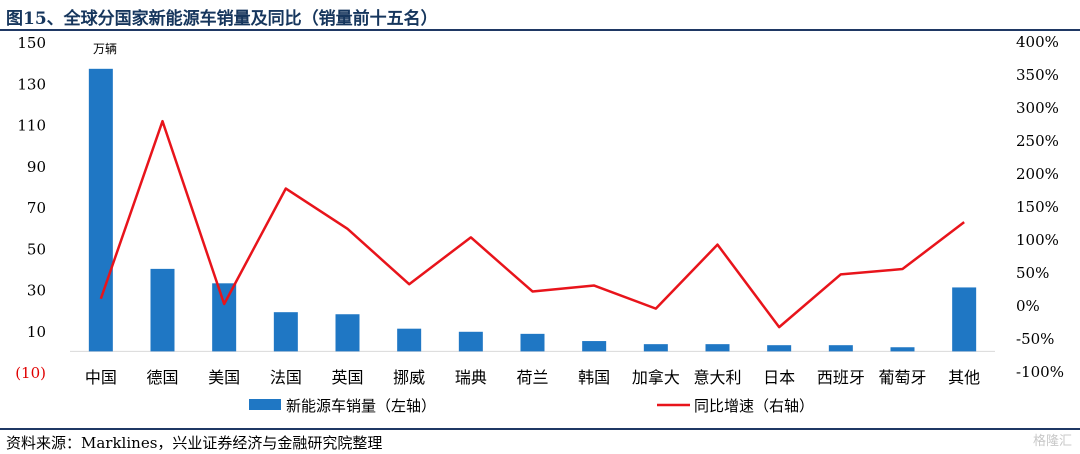 The image size is (1080, 454). I want to click on right-tick-label: 250%, so click(1037, 141).